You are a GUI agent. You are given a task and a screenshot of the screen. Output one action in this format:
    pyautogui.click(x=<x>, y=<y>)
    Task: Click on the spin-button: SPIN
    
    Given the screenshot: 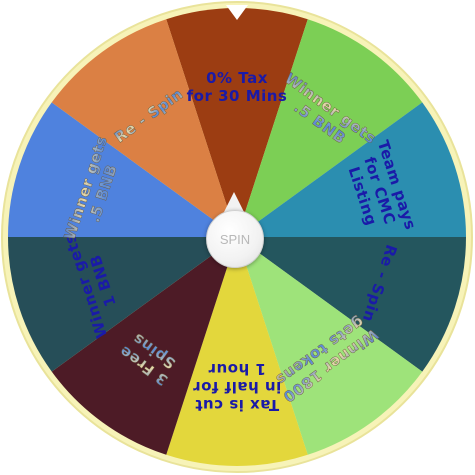 What is the action you would take?
    pyautogui.click(x=235, y=239)
    